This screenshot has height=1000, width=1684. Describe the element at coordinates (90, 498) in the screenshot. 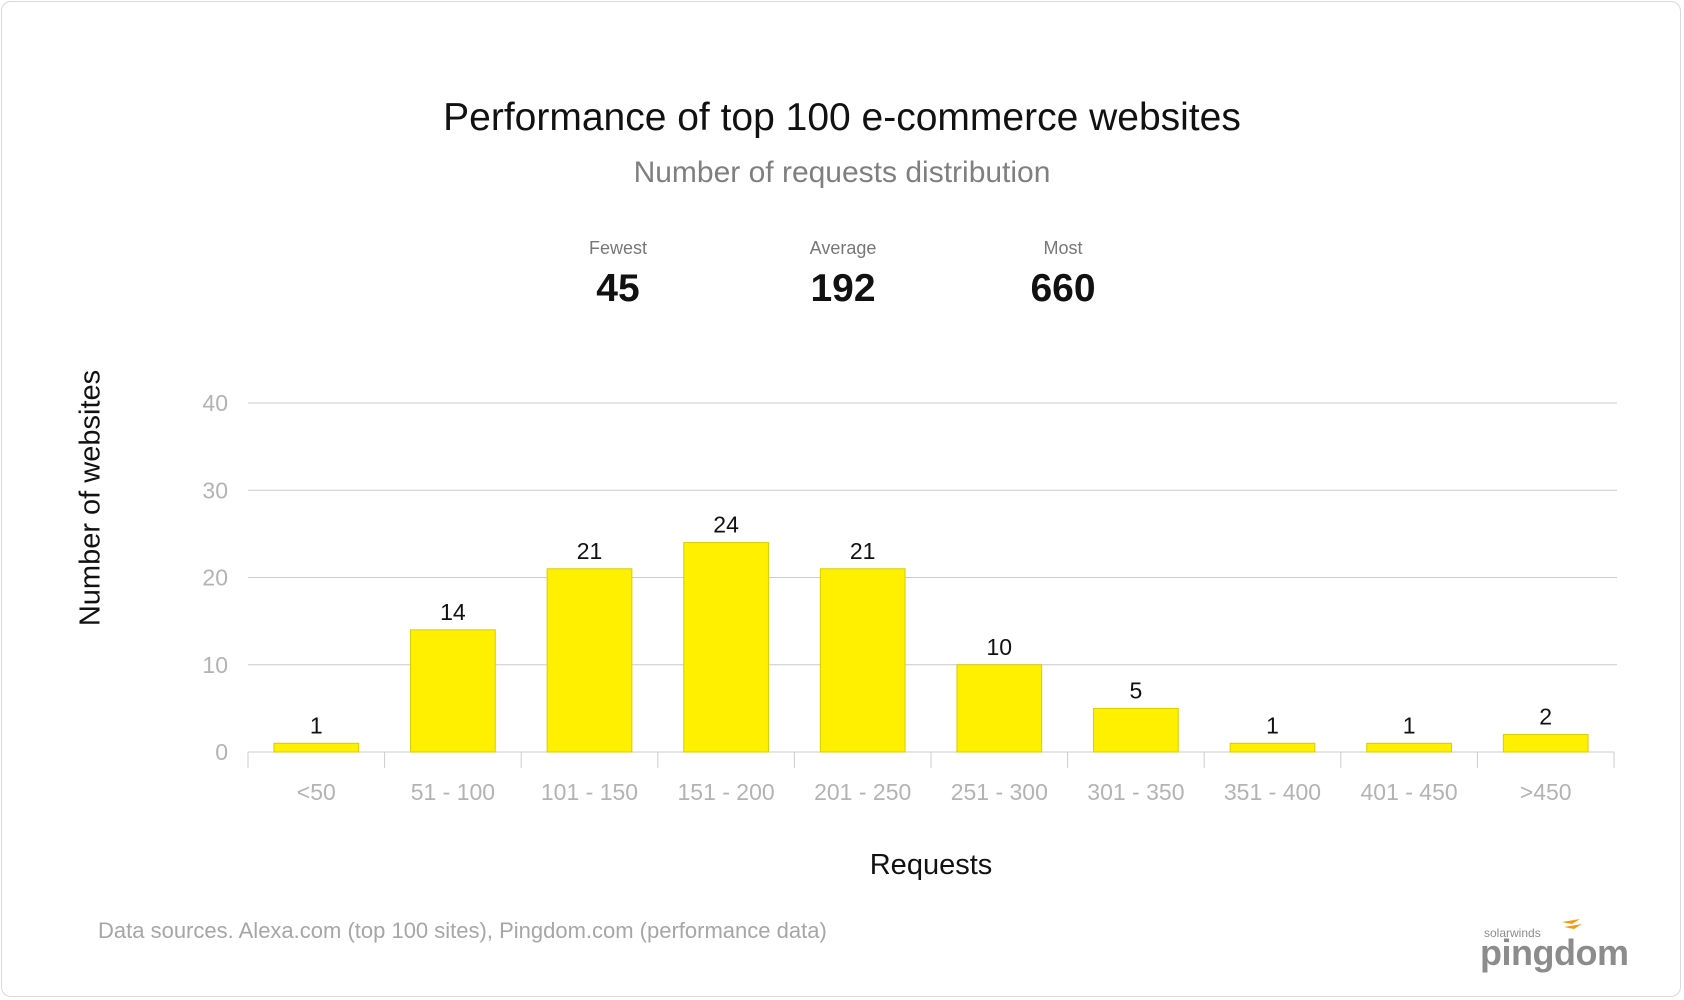

I see `y-axis-label: Number of websites` at that location.